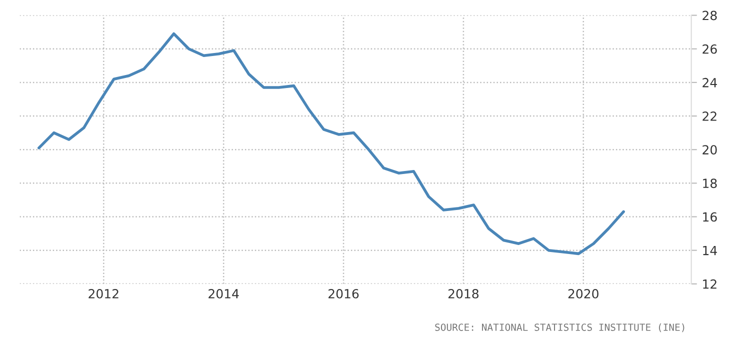  Describe the element at coordinates (559, 327) in the screenshot. I see `source-note: SOURCE: NATIONAL STATISTICS INSTITUTE (INE)` at that location.